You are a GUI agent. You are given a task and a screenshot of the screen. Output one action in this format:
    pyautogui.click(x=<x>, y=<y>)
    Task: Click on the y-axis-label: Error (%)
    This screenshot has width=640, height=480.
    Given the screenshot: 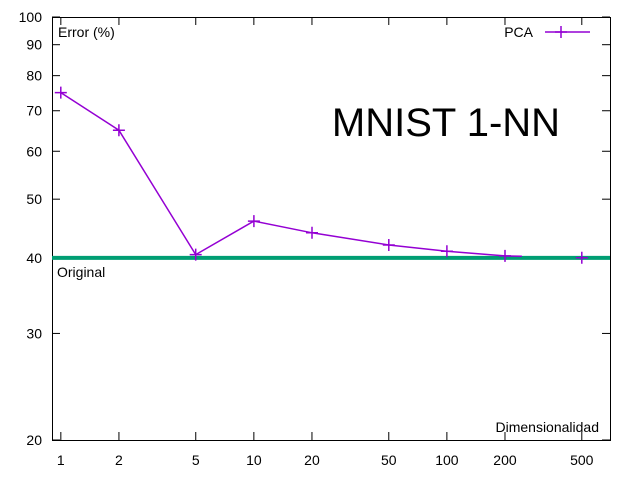 What is the action you would take?
    pyautogui.click(x=86, y=32)
    